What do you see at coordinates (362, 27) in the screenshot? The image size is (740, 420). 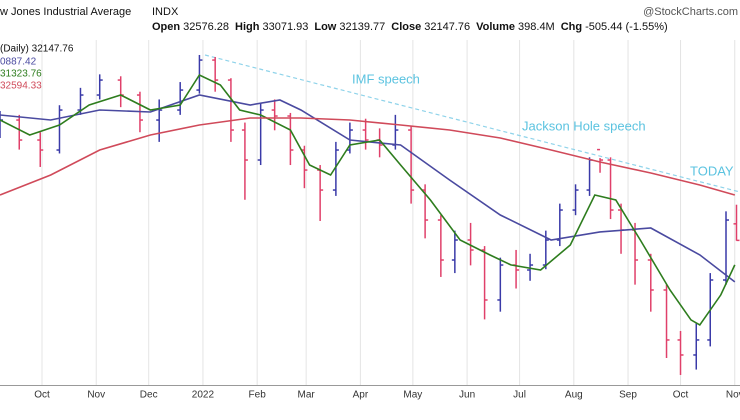 I see `stat-value: 32139.77` at bounding box center [362, 27].